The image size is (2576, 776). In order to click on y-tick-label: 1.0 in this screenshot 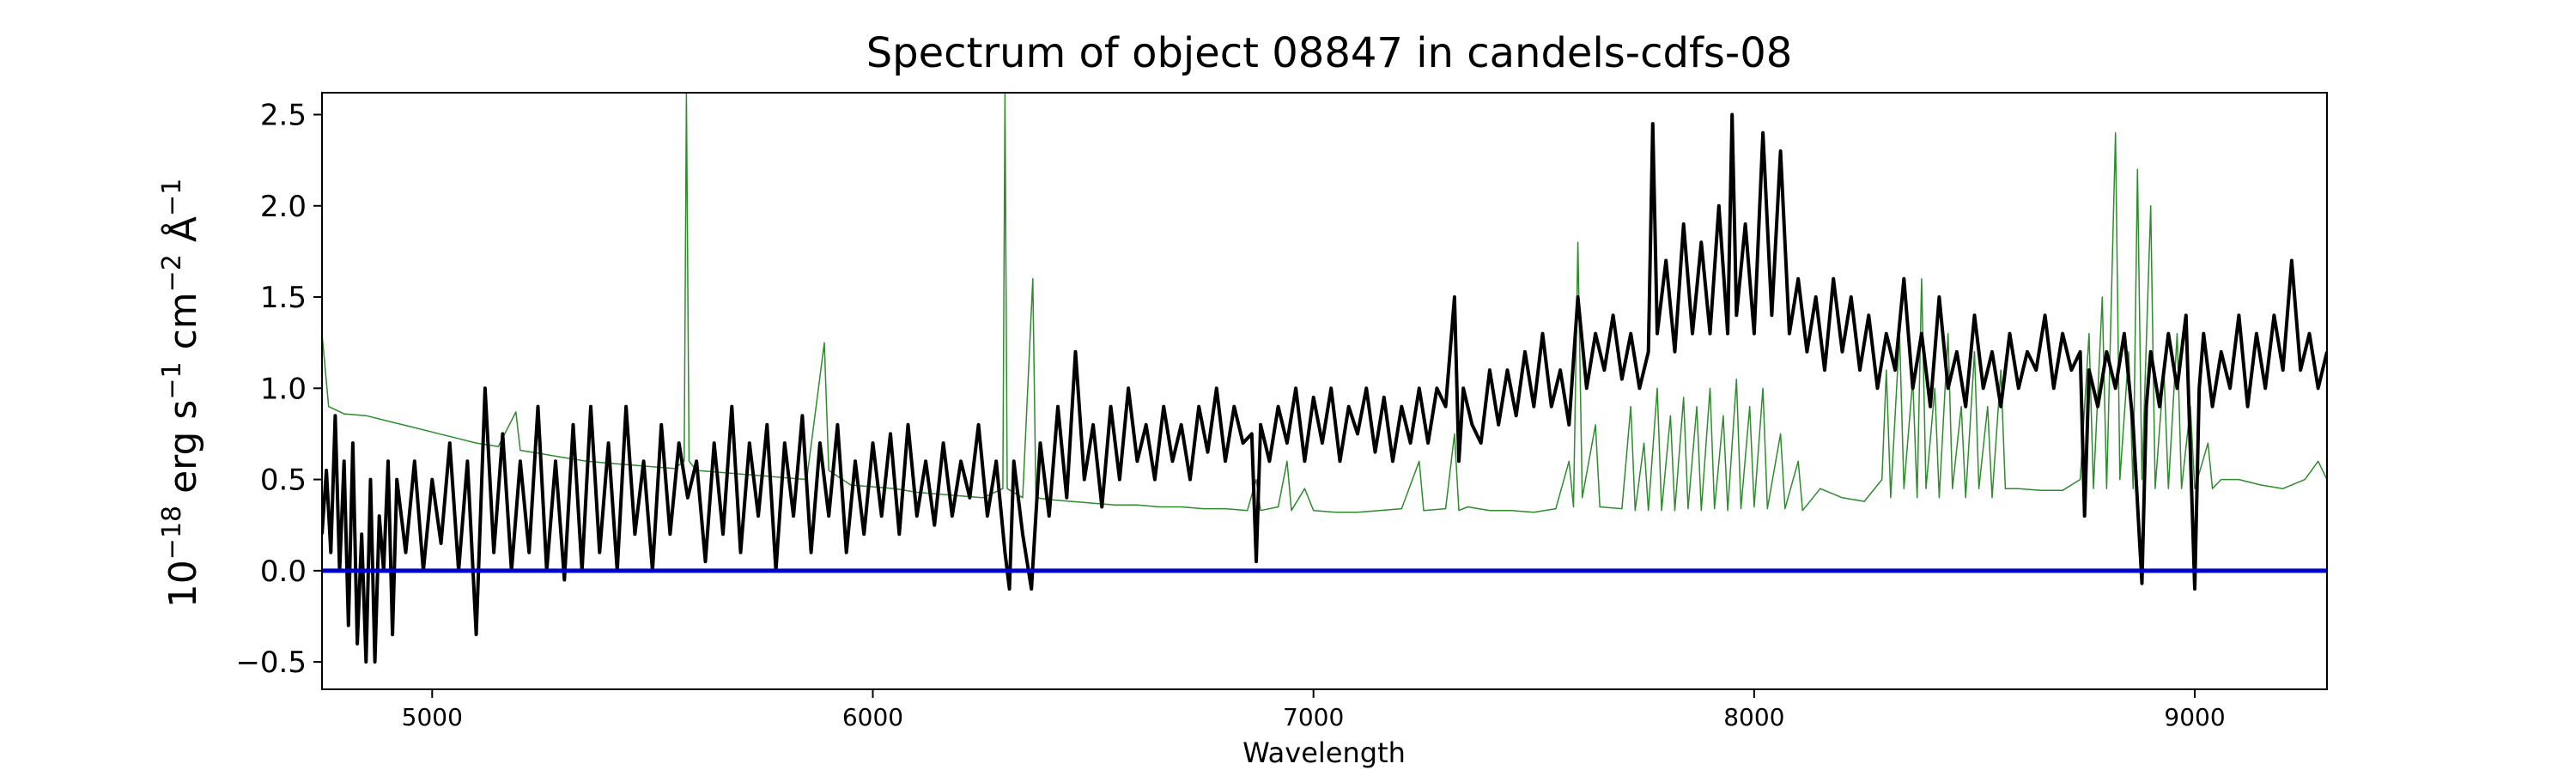, I will do `click(283, 389)`.